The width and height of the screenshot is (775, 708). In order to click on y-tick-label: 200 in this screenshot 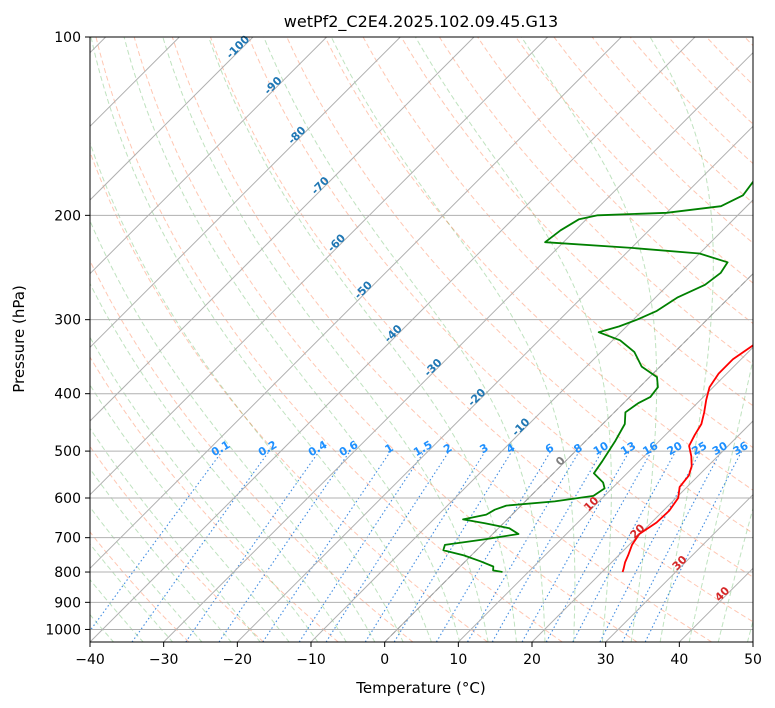, I will do `click(67, 216)`.